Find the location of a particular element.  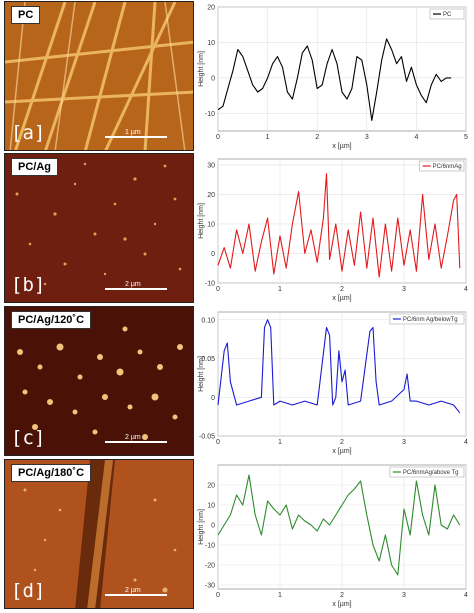

panel-letter: [c] is located at coordinates (28, 438).